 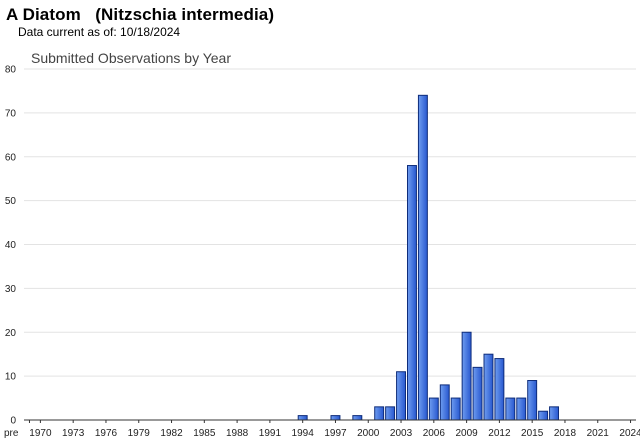 What do you see at coordinates (466, 376) in the screenshot?
I see `bar-2009` at bounding box center [466, 376].